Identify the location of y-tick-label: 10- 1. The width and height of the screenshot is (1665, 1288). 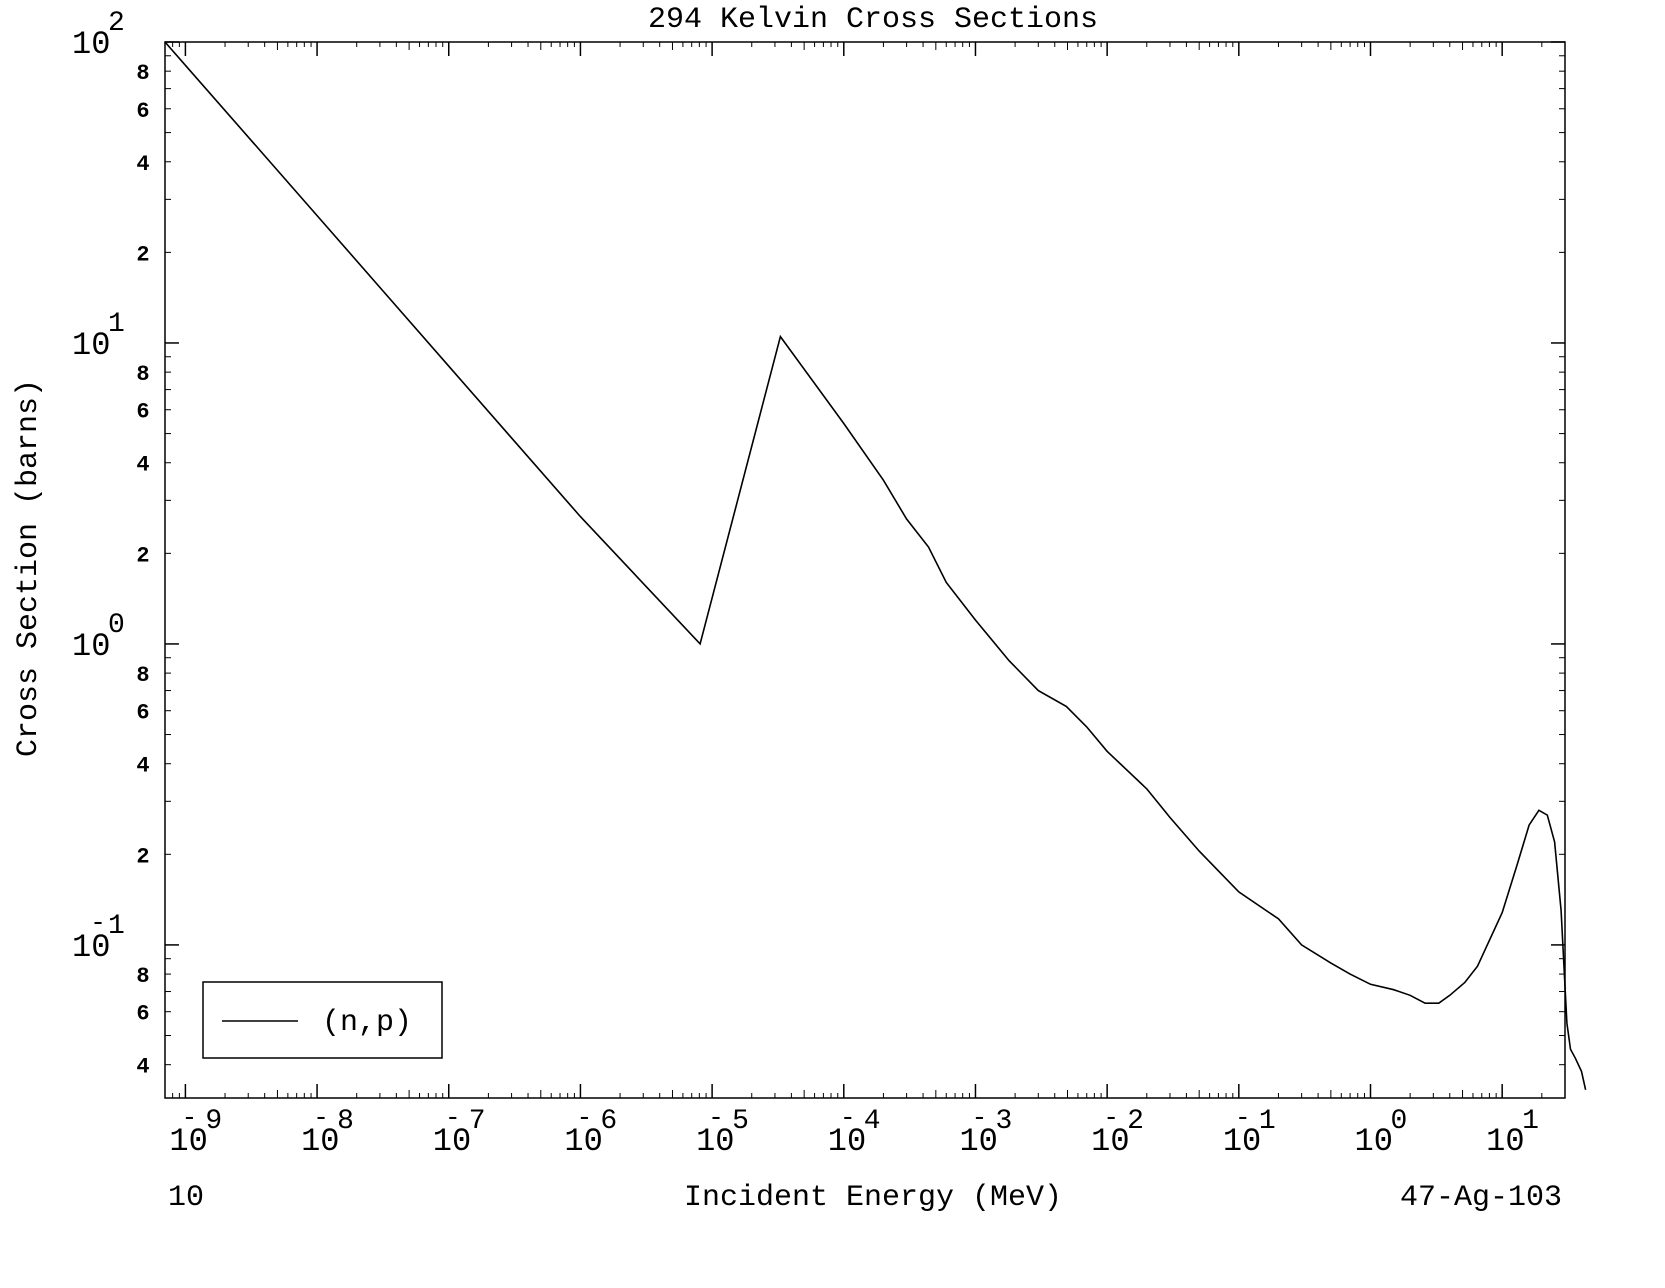
(98, 937).